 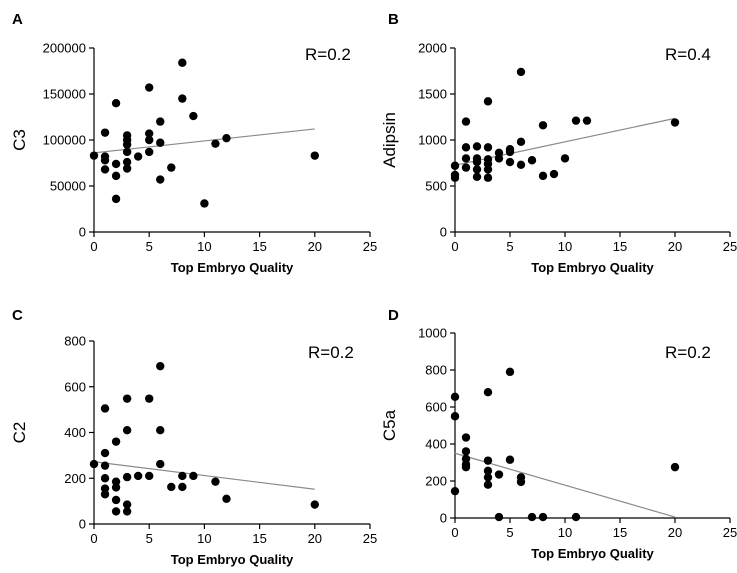 What do you see at coordinates (17, 19) in the screenshot?
I see `panel-letter: A` at bounding box center [17, 19].